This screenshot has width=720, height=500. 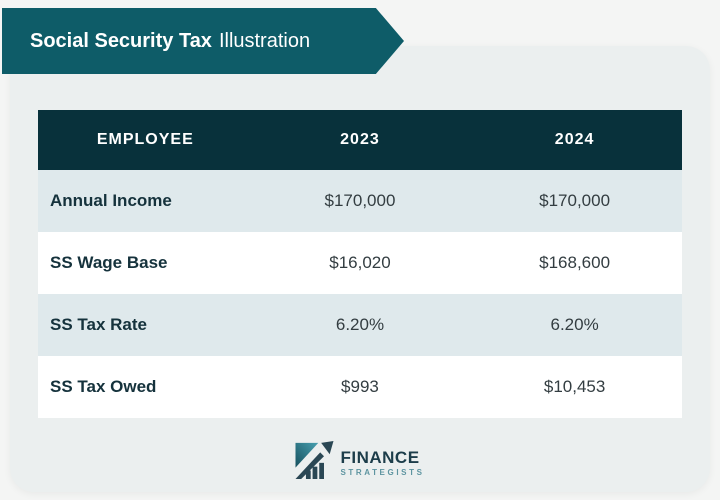 I want to click on logo-subname: STRATEGISTS, so click(x=382, y=472).